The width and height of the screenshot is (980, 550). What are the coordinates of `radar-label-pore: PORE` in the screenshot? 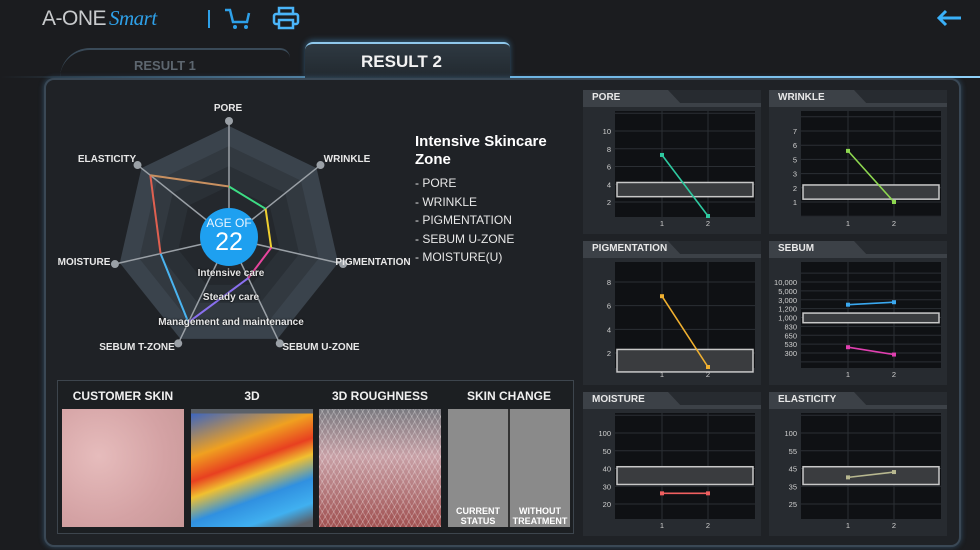 It's located at (228, 108).